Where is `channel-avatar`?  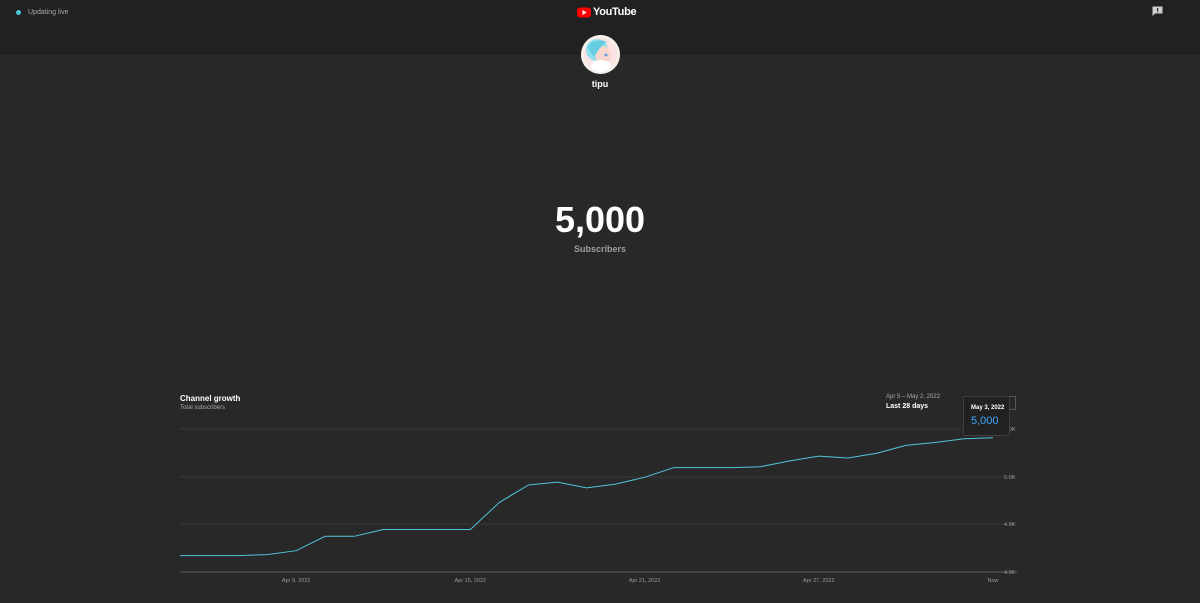
channel-avatar is located at coordinates (600, 54).